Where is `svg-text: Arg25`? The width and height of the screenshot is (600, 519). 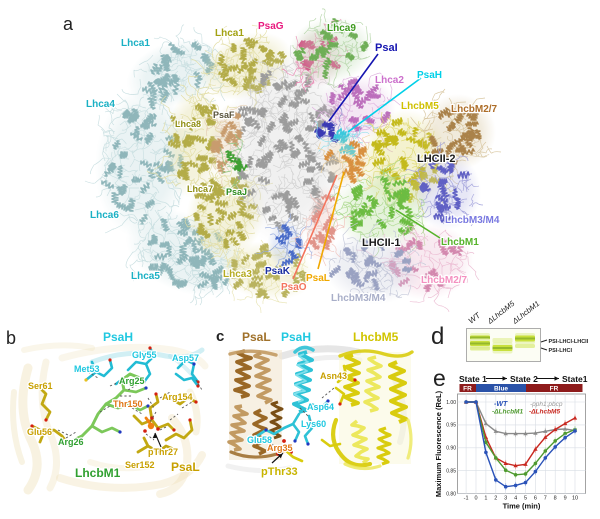 svg-text: Arg25 is located at coordinates (132, 381).